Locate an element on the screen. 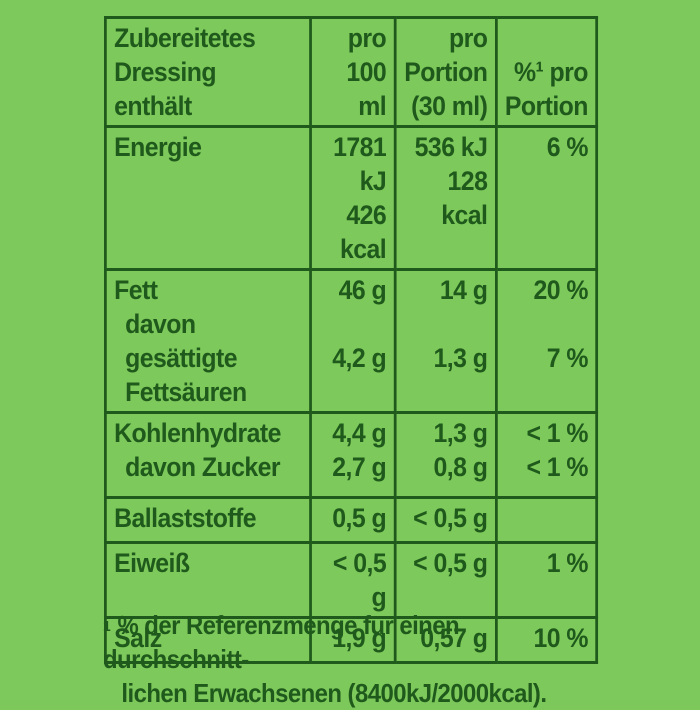 This screenshot has width=700, height=710. value-per-100ml: 0,5 g is located at coordinates (353, 520).